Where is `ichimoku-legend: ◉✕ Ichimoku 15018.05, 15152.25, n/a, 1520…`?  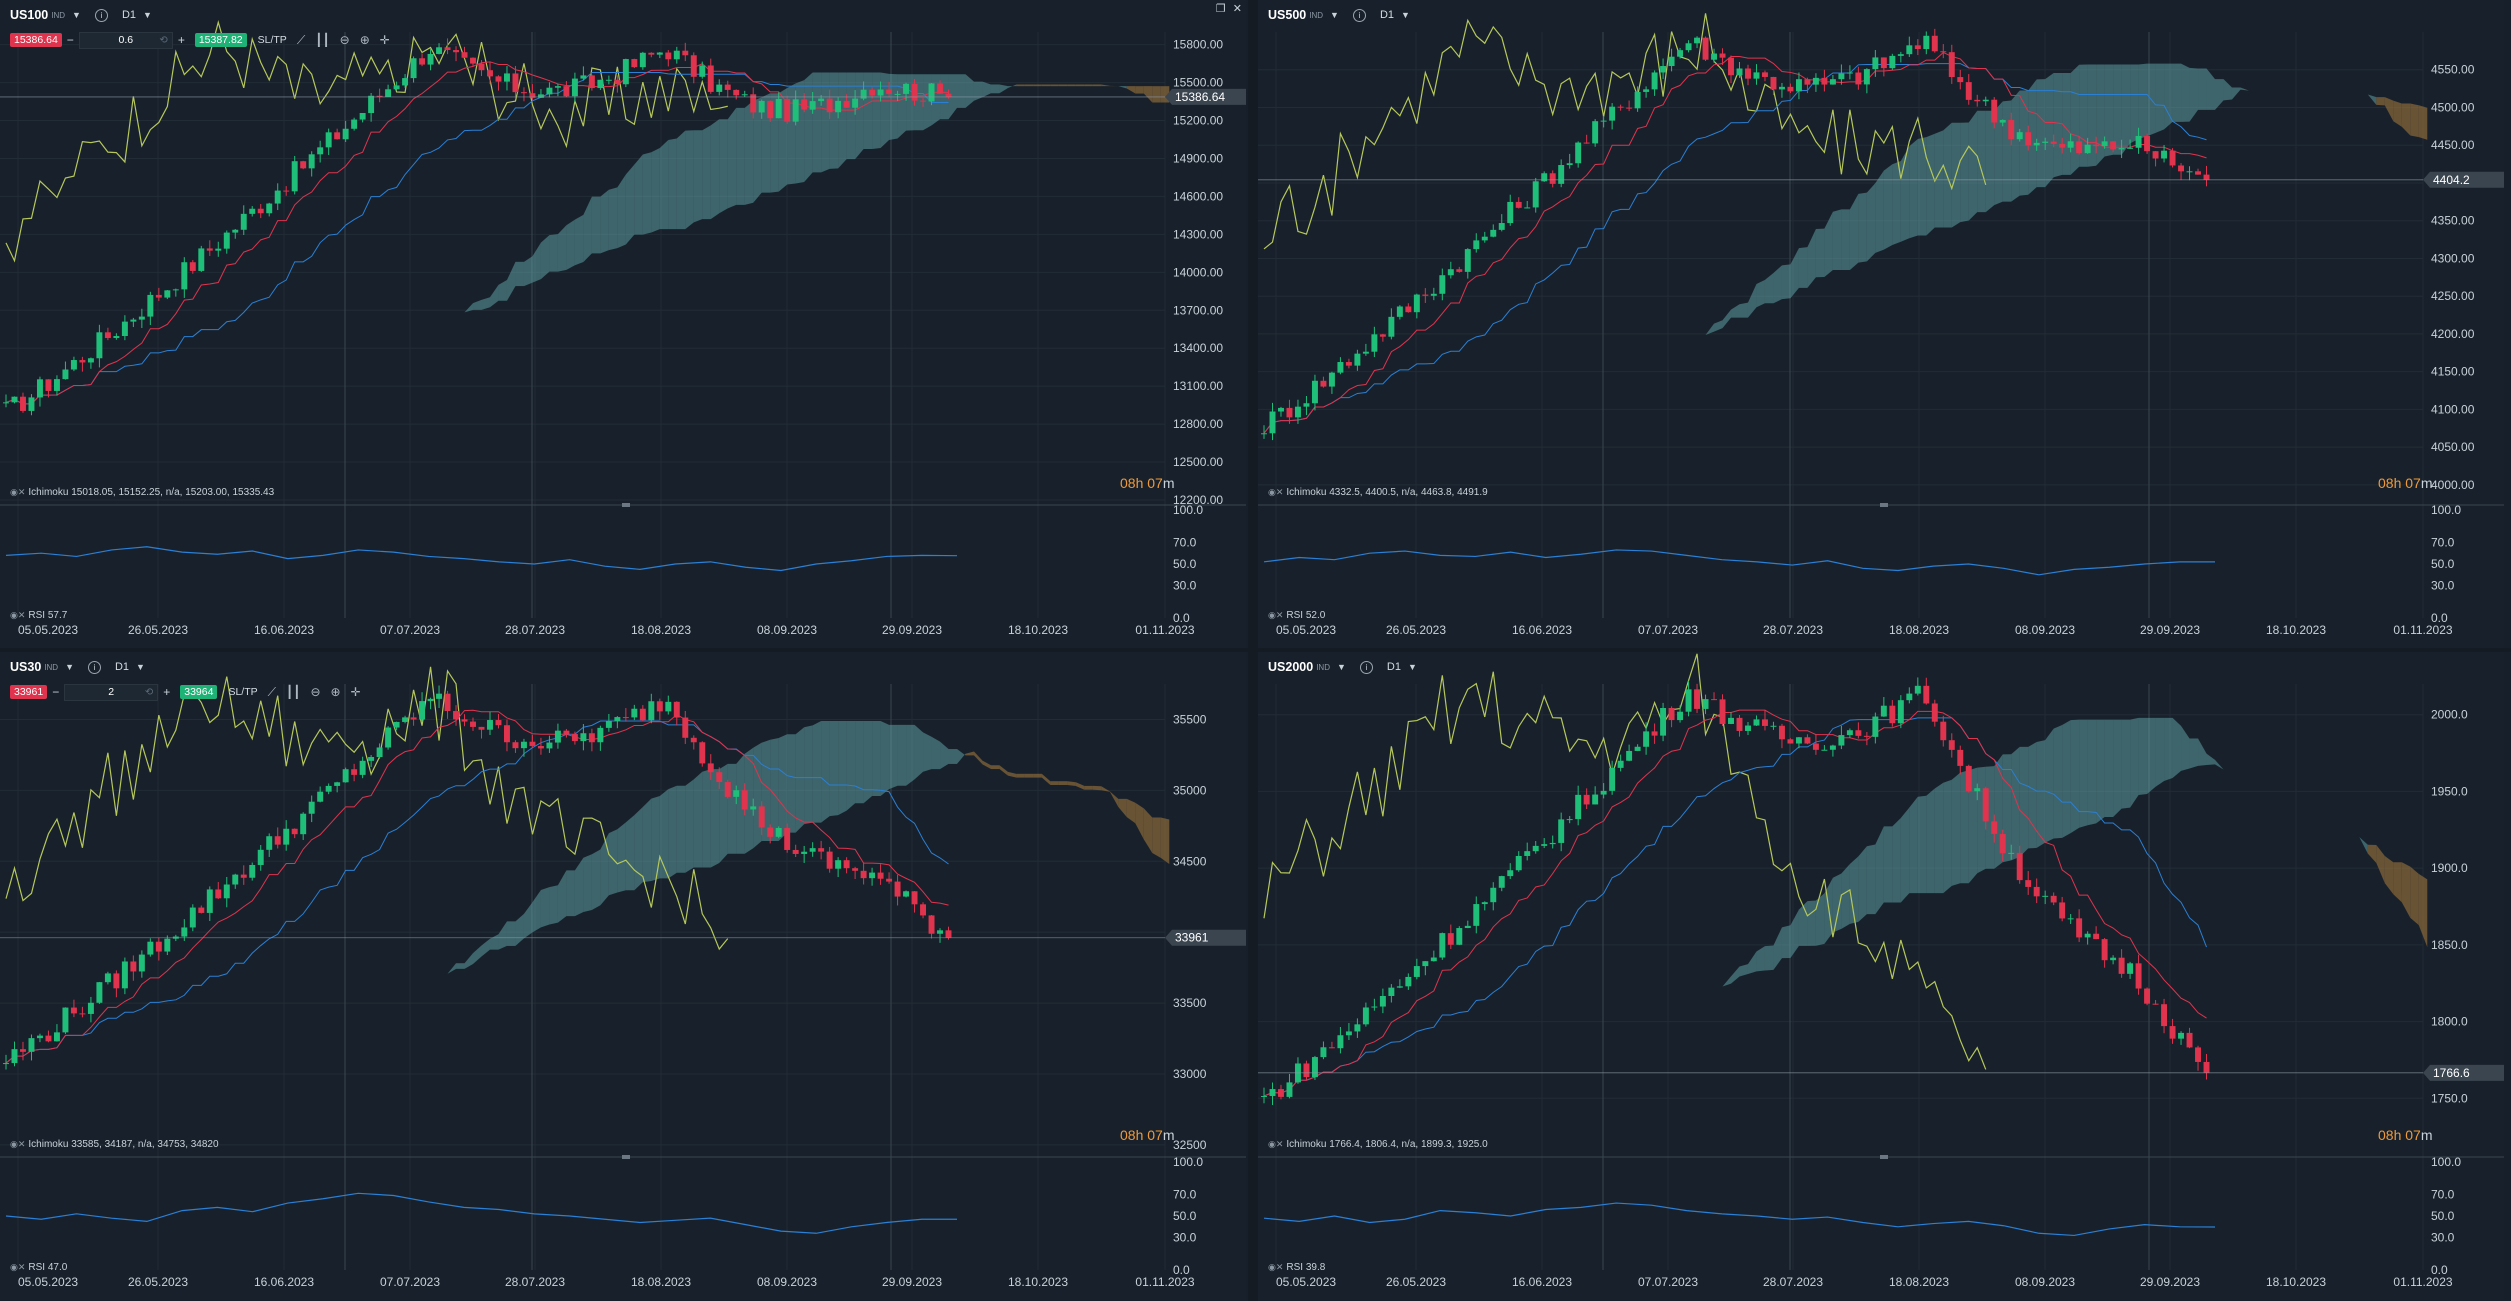 ichimoku-legend: ◉✕ Ichimoku 15018.05, 15152.25, n/a, 1520… is located at coordinates (142, 492).